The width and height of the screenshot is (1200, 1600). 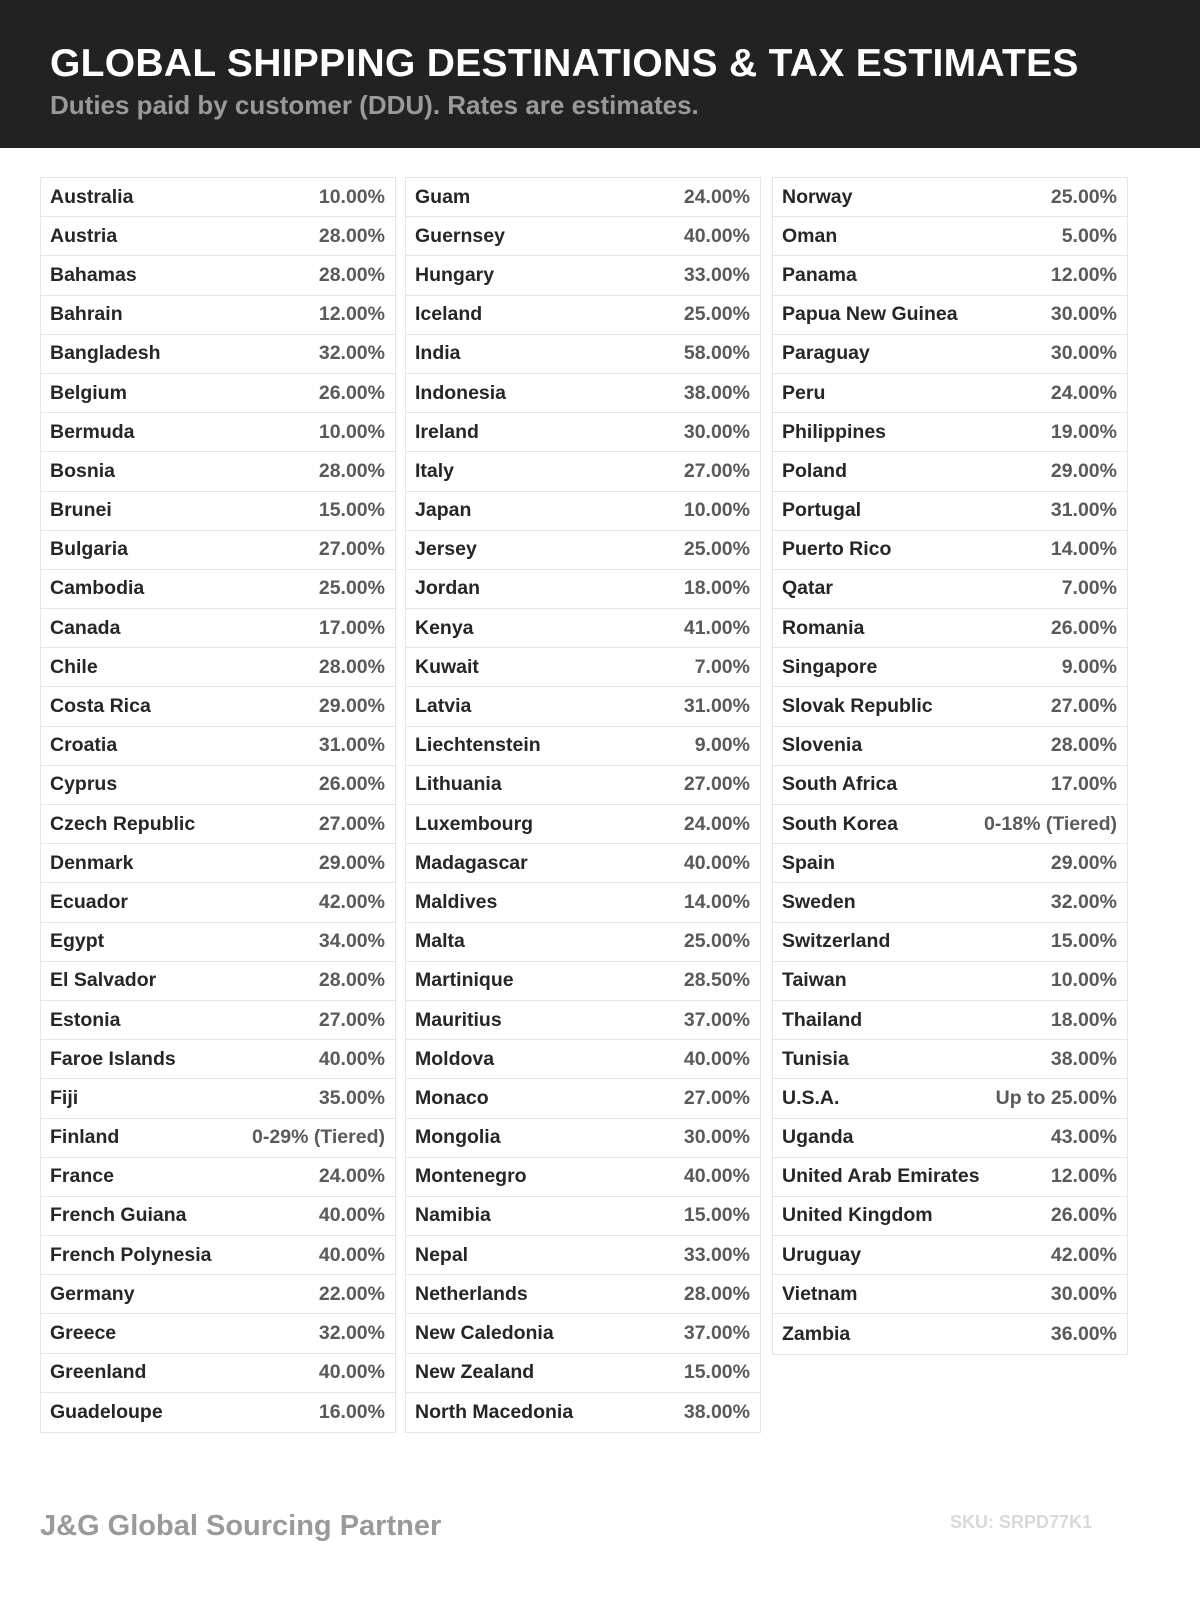 What do you see at coordinates (113, 1058) in the screenshot?
I see `country-name: Faroe Islands` at bounding box center [113, 1058].